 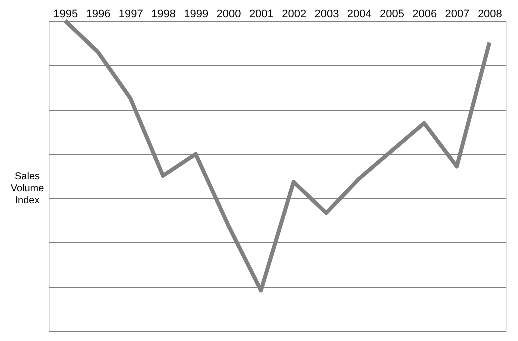 I want to click on x-tick-label: 2005, so click(x=392, y=14).